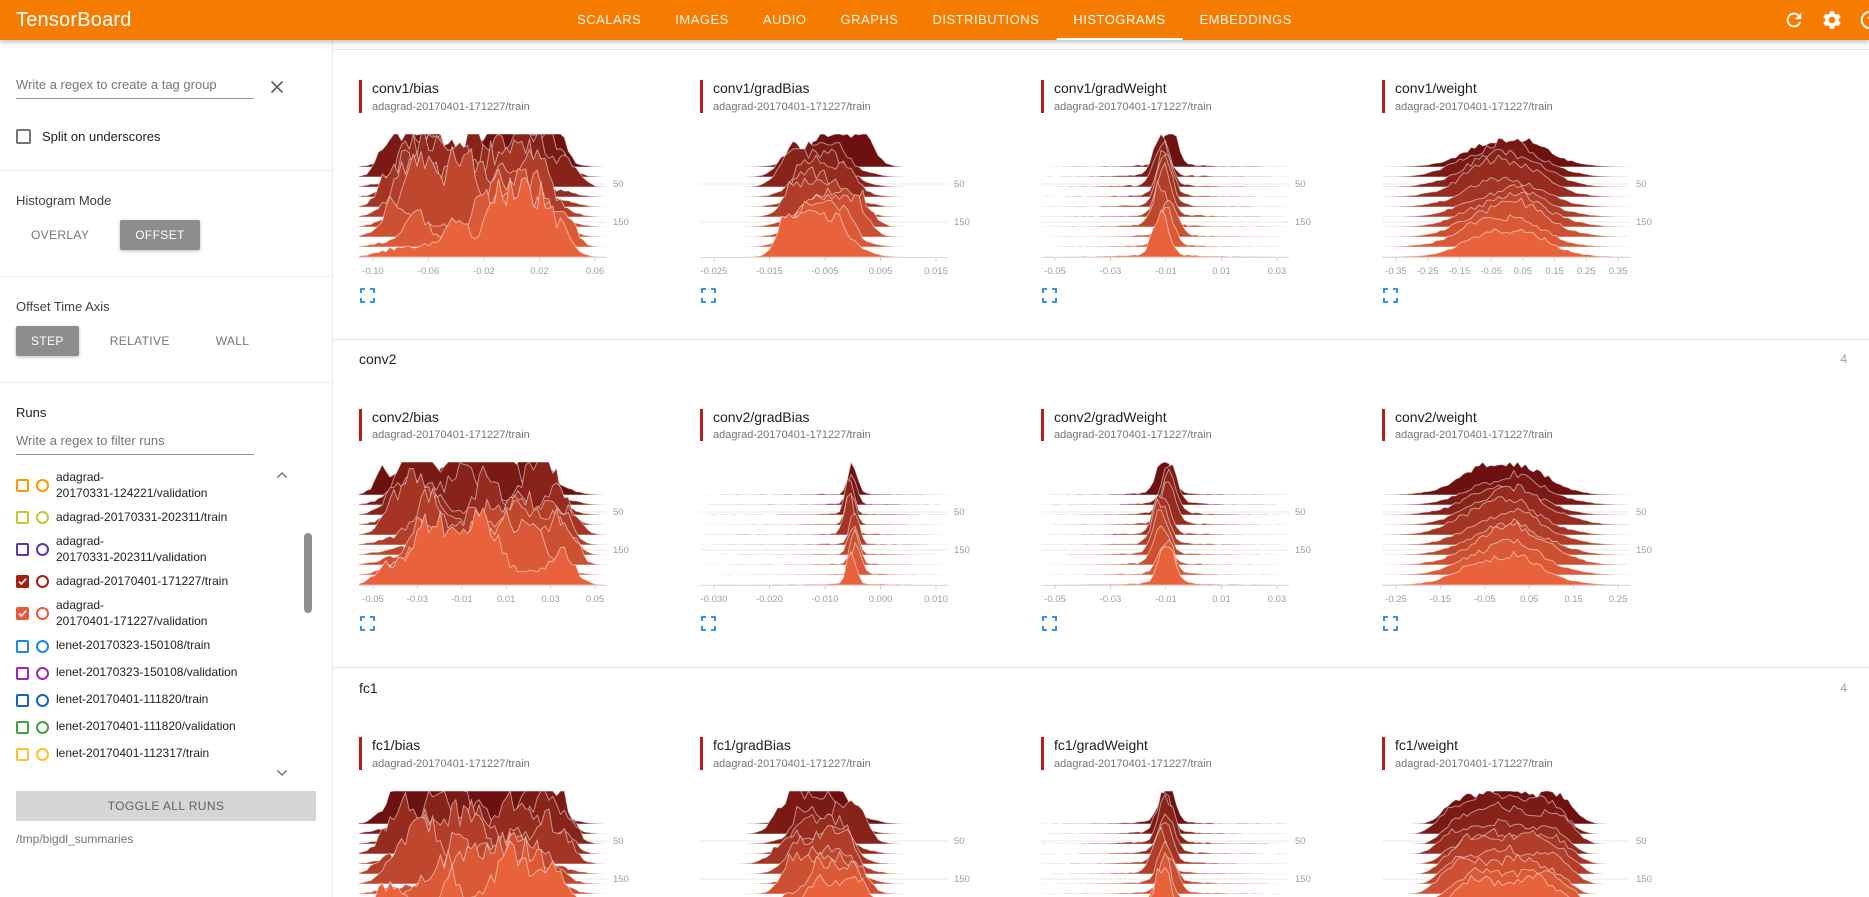  I want to click on run-row: adagrad- 20170331-202311/validation, so click(174, 549).